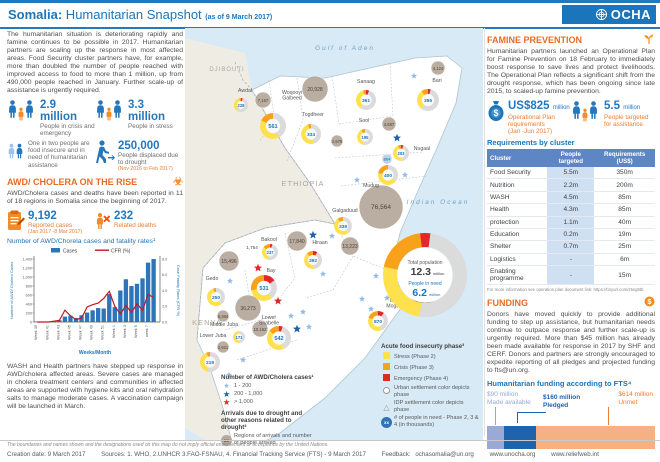 This screenshot has height=462, width=660. I want to click on total-donut-segment, so click(443, 275).